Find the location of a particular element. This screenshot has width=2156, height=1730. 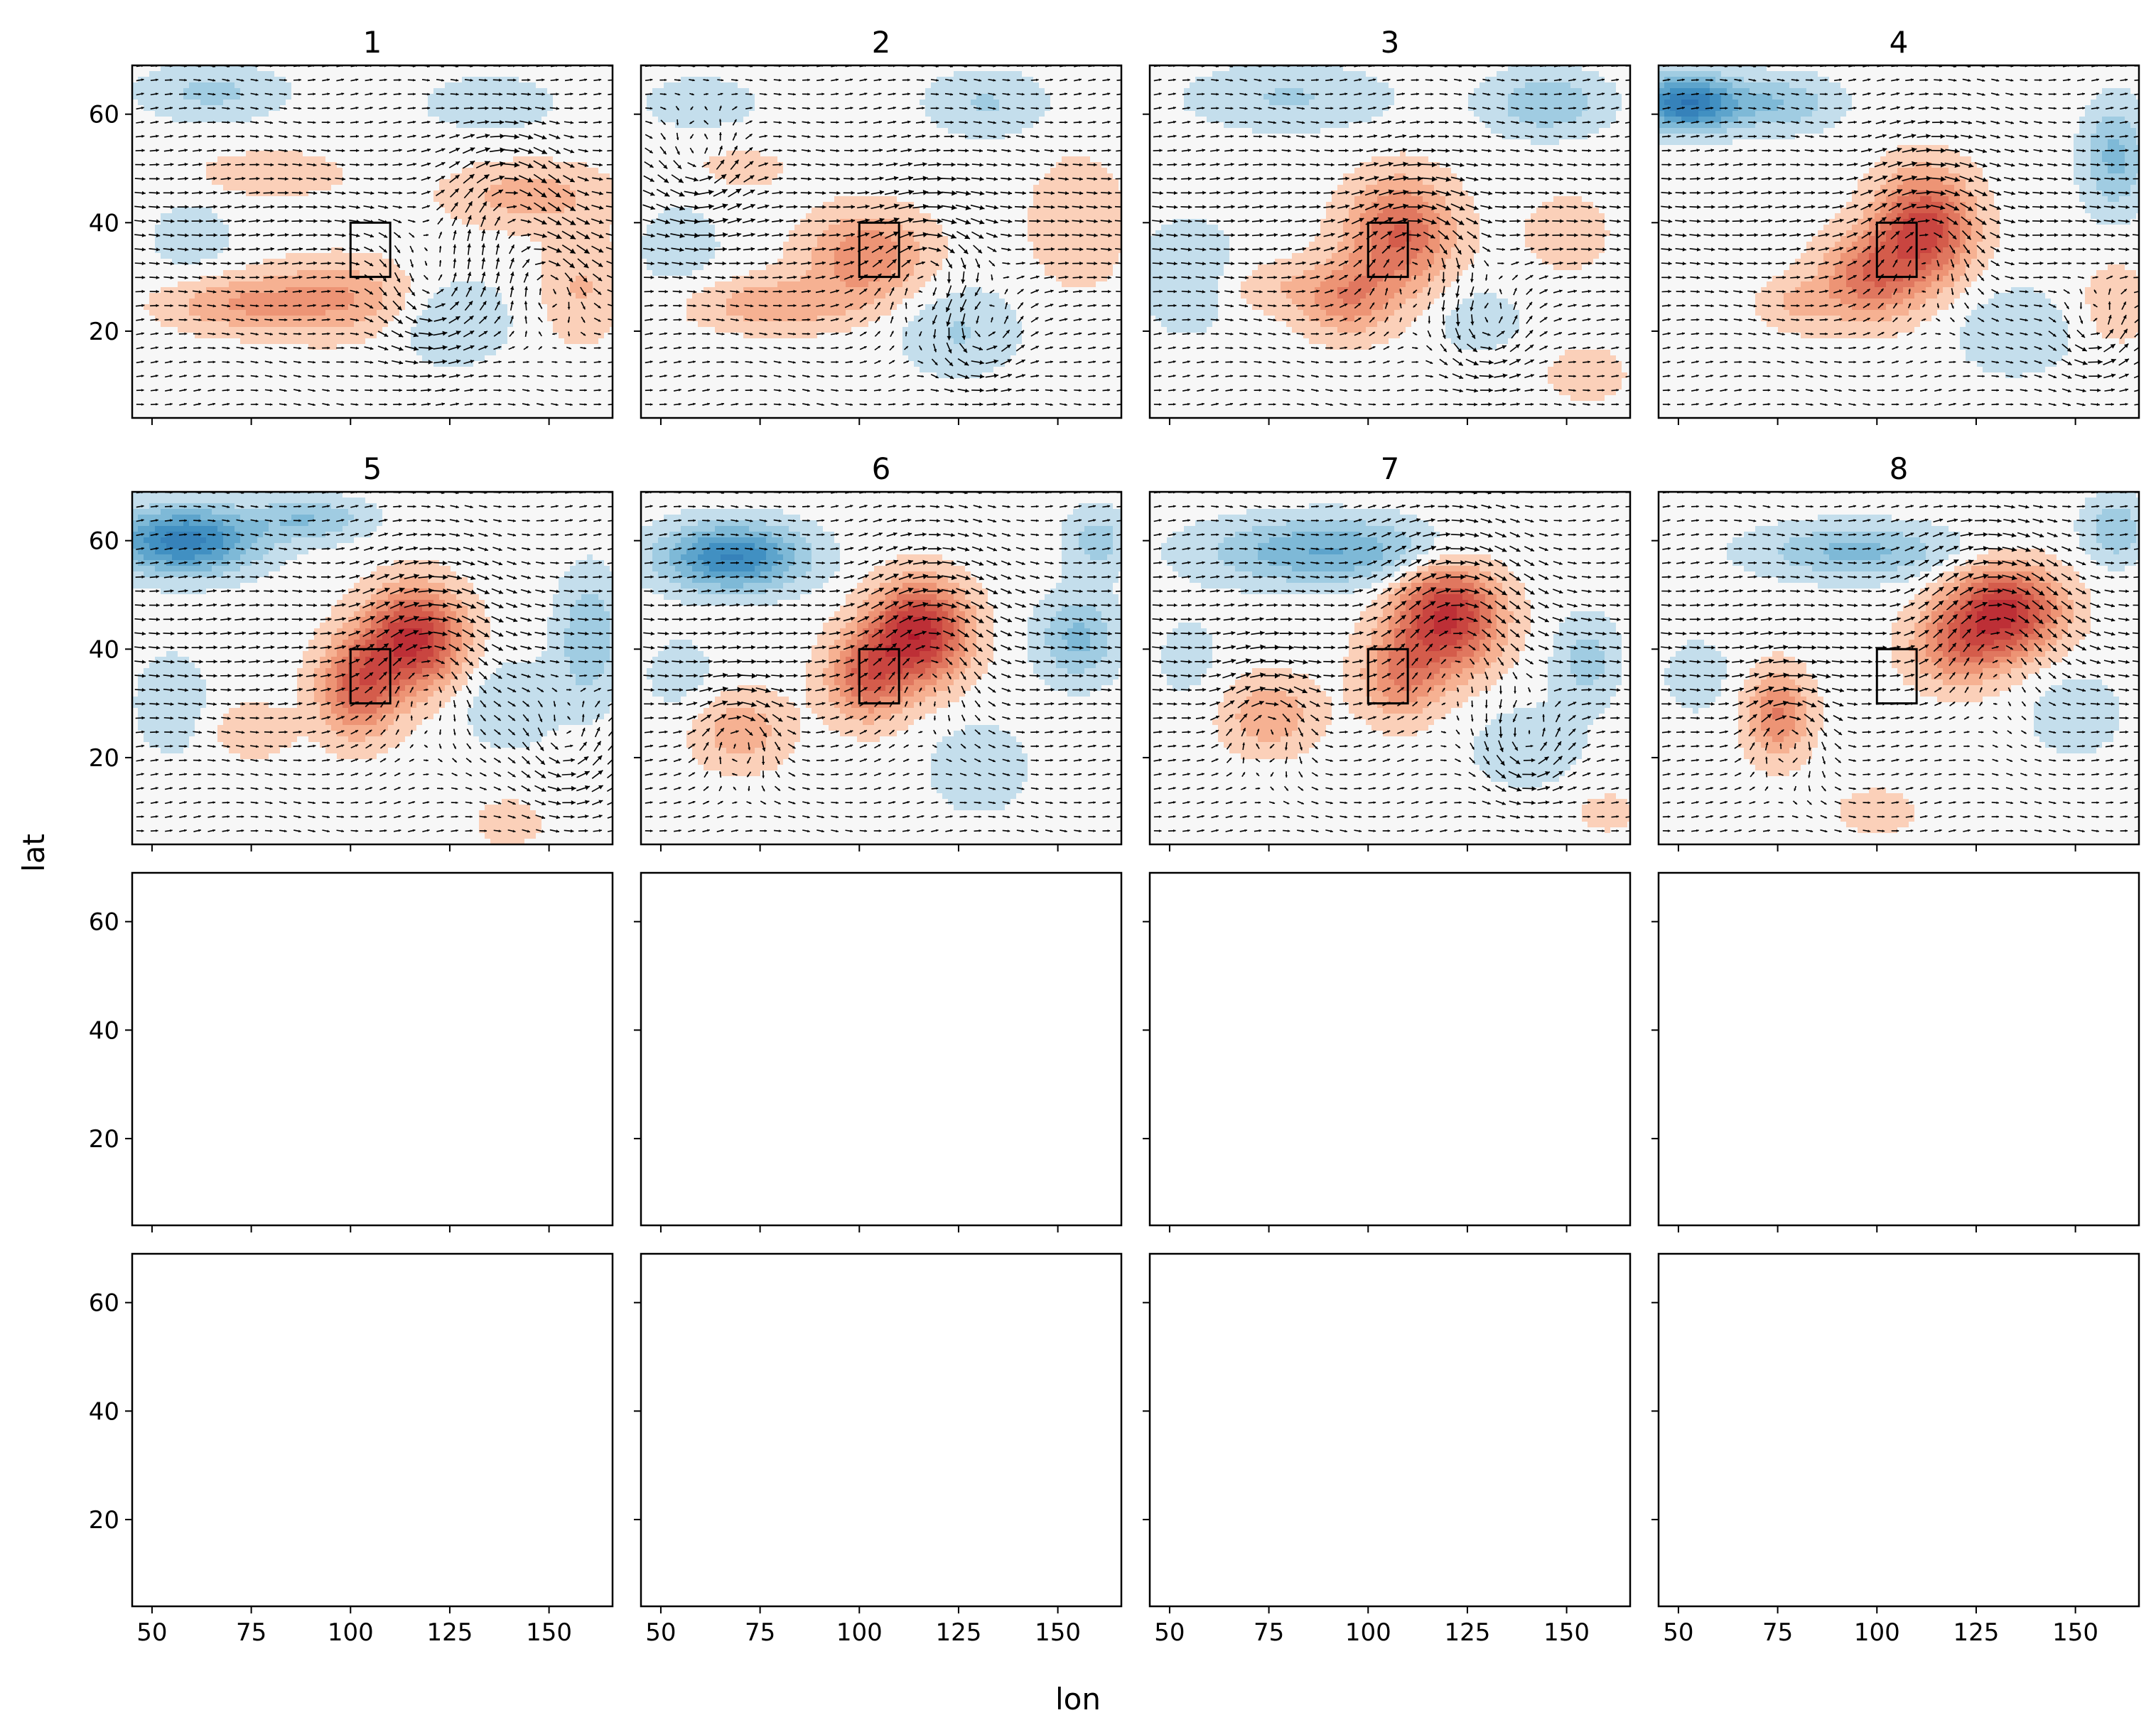

panel-5: 5 20 40 60 is located at coordinates (351, 651).